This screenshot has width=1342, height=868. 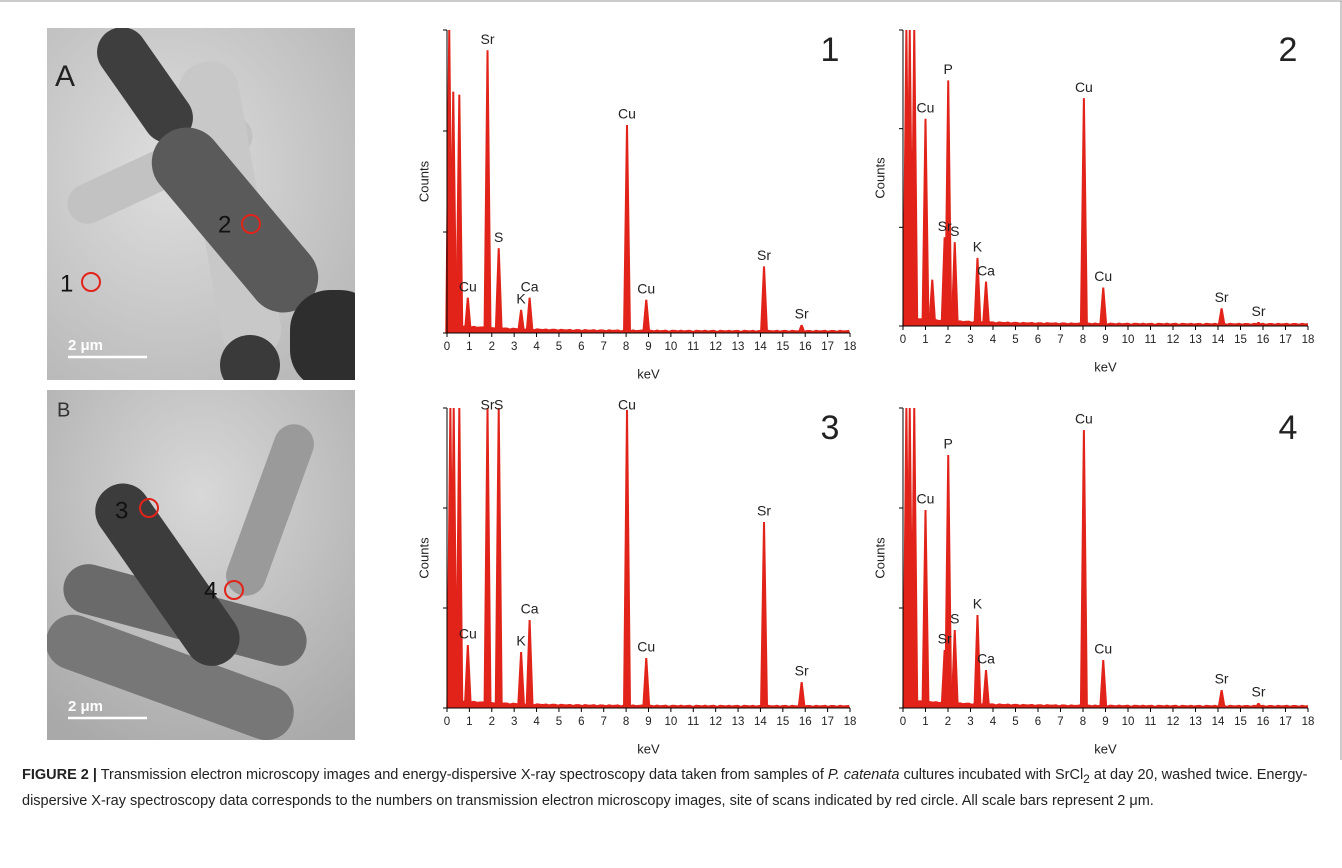 I want to click on peak-label: S, so click(x=498, y=405).